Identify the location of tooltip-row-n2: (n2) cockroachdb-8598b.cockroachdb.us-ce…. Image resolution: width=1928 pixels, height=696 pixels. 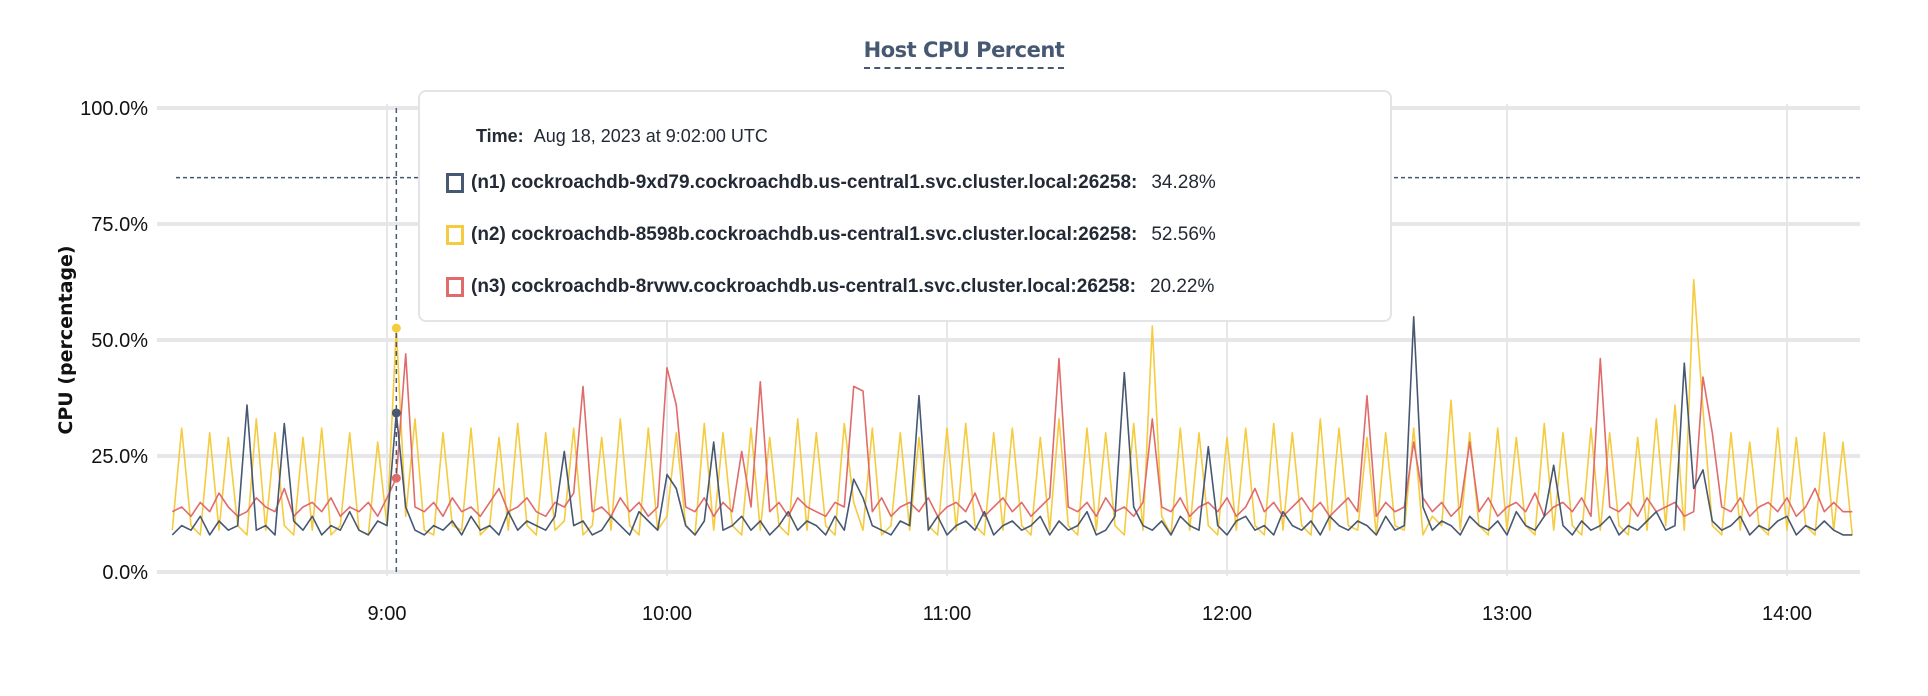
(831, 235).